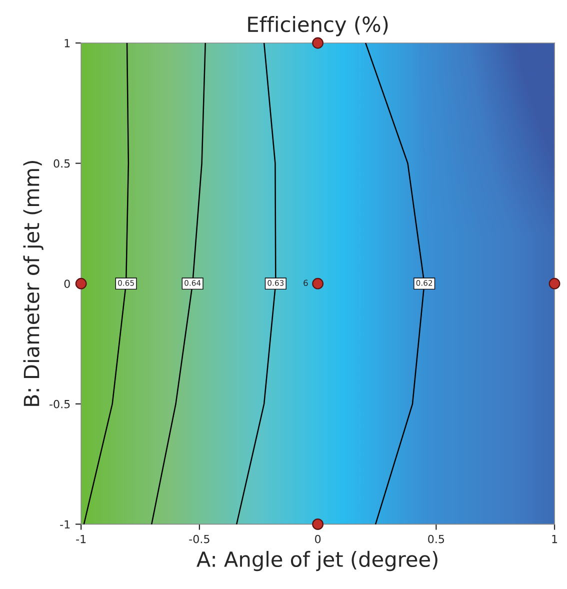 This screenshot has height=589, width=567. Describe the element at coordinates (178, 283) in the screenshot. I see `line-series` at that location.